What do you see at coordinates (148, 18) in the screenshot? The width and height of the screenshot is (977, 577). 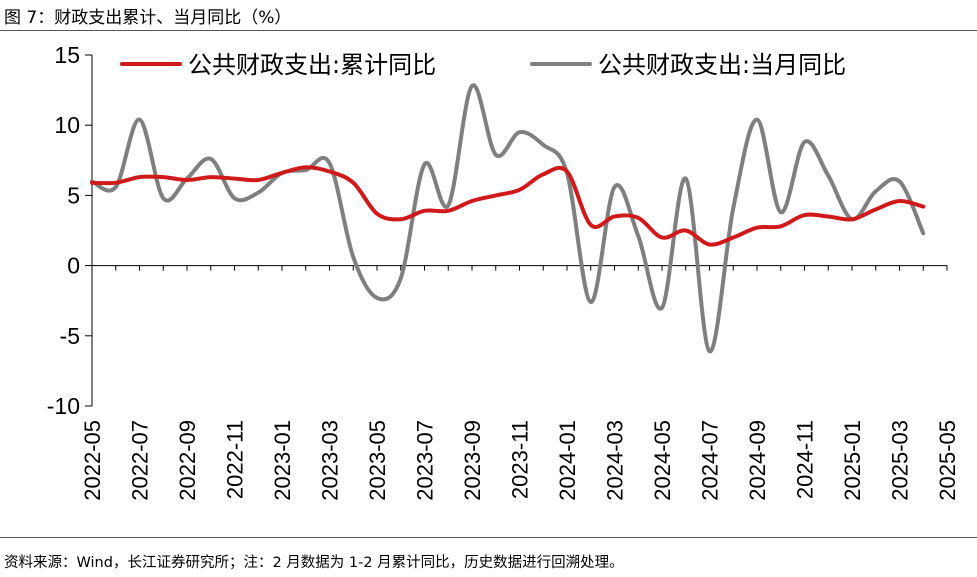 I see `figure-title: 图 7：财政支出累计、当月同比（%）` at bounding box center [148, 18].